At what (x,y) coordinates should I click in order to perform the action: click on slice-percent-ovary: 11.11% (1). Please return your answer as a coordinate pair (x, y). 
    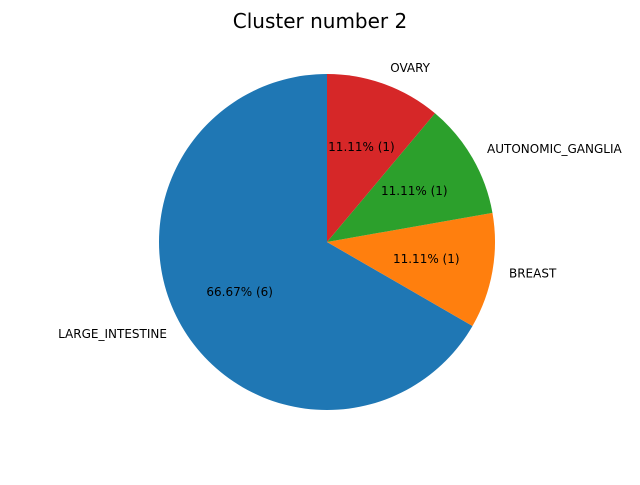
    Looking at the image, I should click on (361, 147).